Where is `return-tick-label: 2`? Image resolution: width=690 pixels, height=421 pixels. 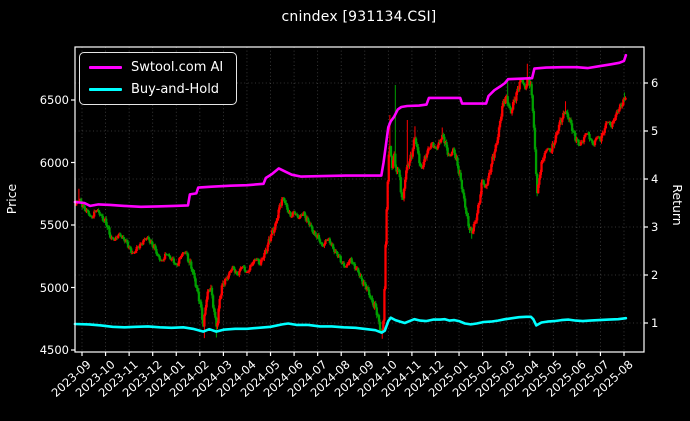
return-tick-label: 2 is located at coordinates (655, 275).